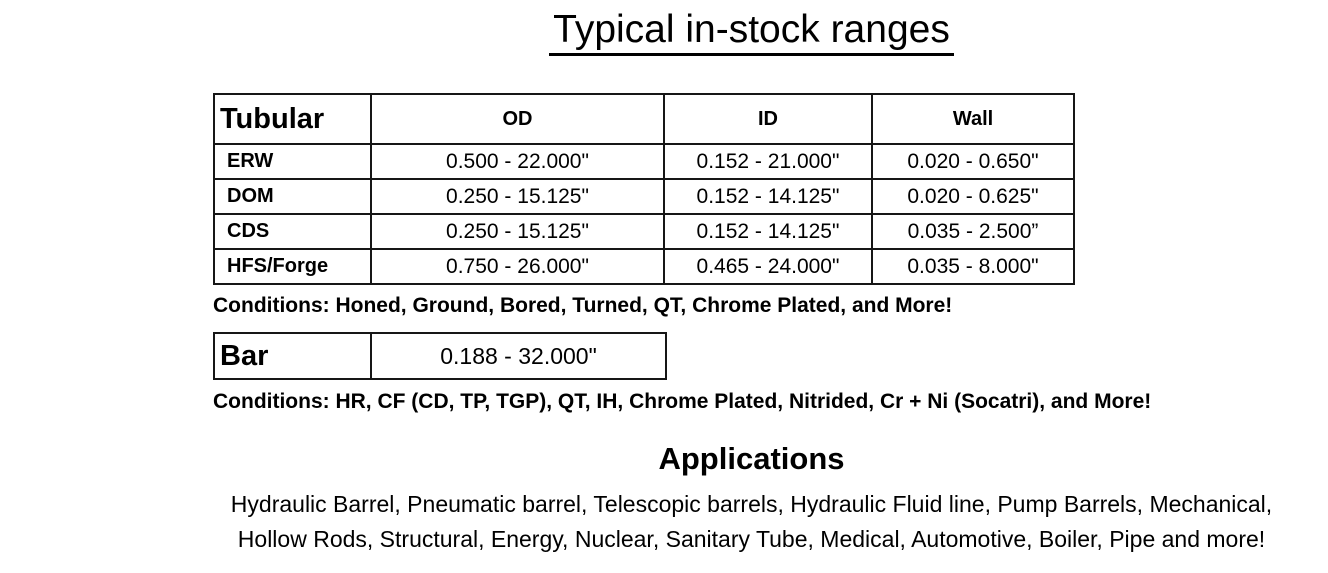  Describe the element at coordinates (292, 266) in the screenshot. I see `row-label: HFS/Forge` at that location.